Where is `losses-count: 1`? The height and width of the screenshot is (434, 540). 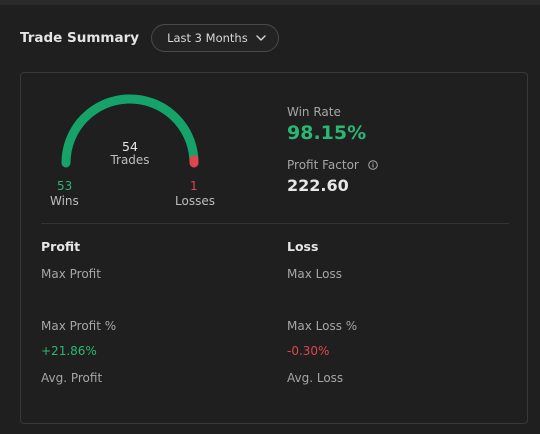
losses-count: 1 is located at coordinates (194, 186).